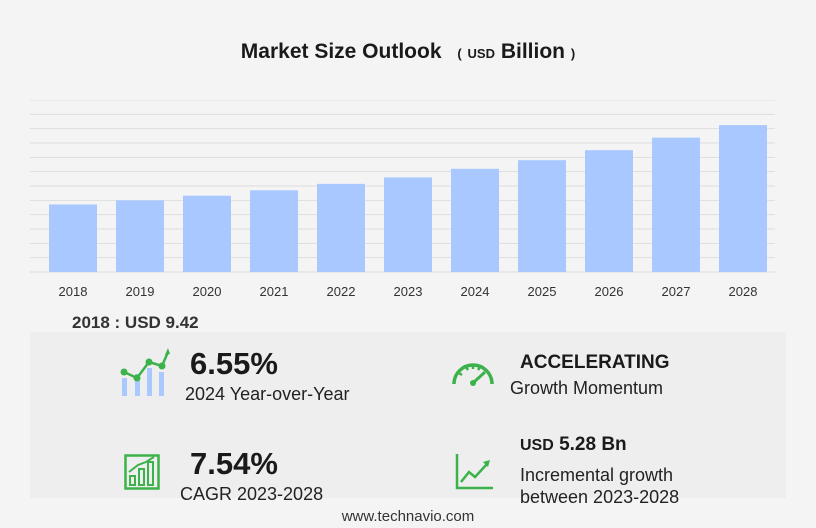 The width and height of the screenshot is (816, 528). I want to click on unit-billion: Billion, so click(533, 51).